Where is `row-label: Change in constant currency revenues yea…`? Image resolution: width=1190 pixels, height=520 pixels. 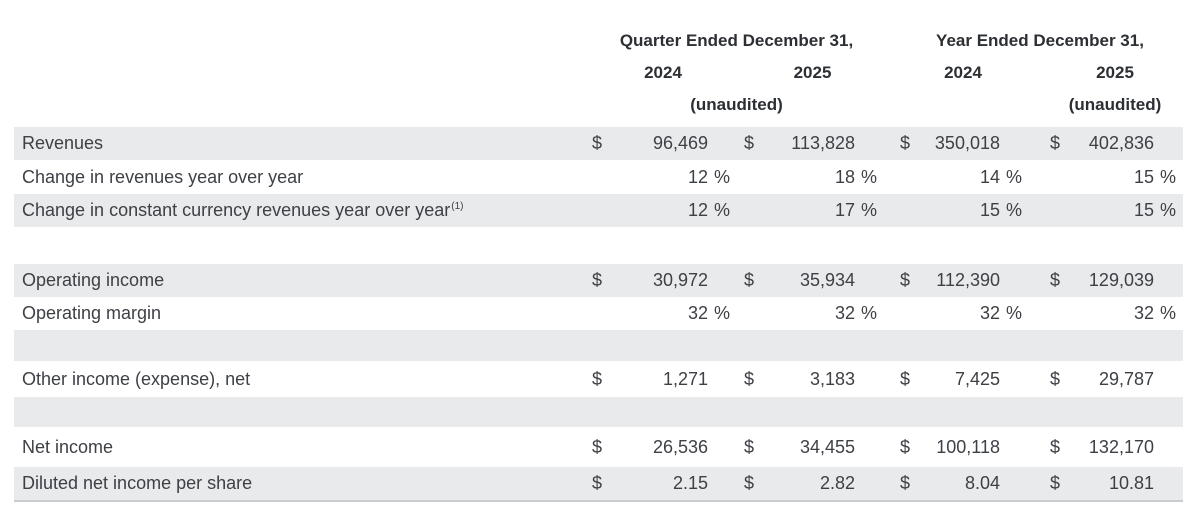
row-label: Change in constant currency revenues yea… is located at coordinates (242, 210).